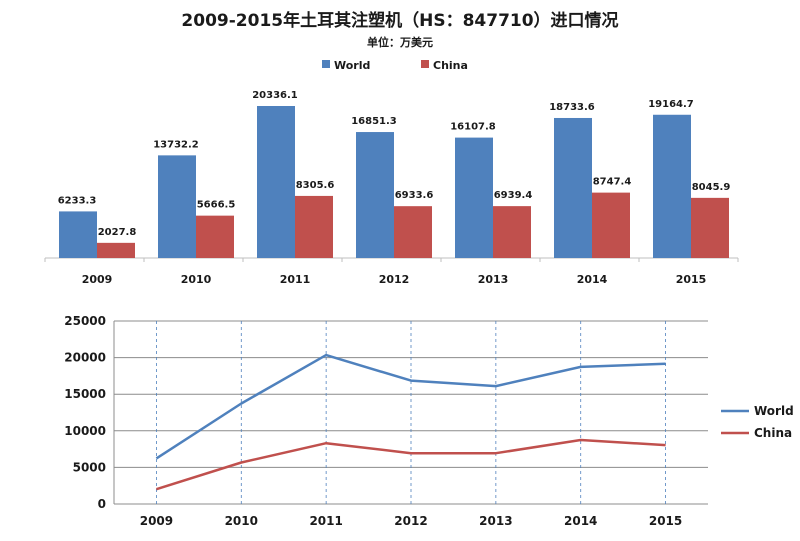  What do you see at coordinates (85, 431) in the screenshot?
I see `y-tick-label-10000: 10000` at bounding box center [85, 431].